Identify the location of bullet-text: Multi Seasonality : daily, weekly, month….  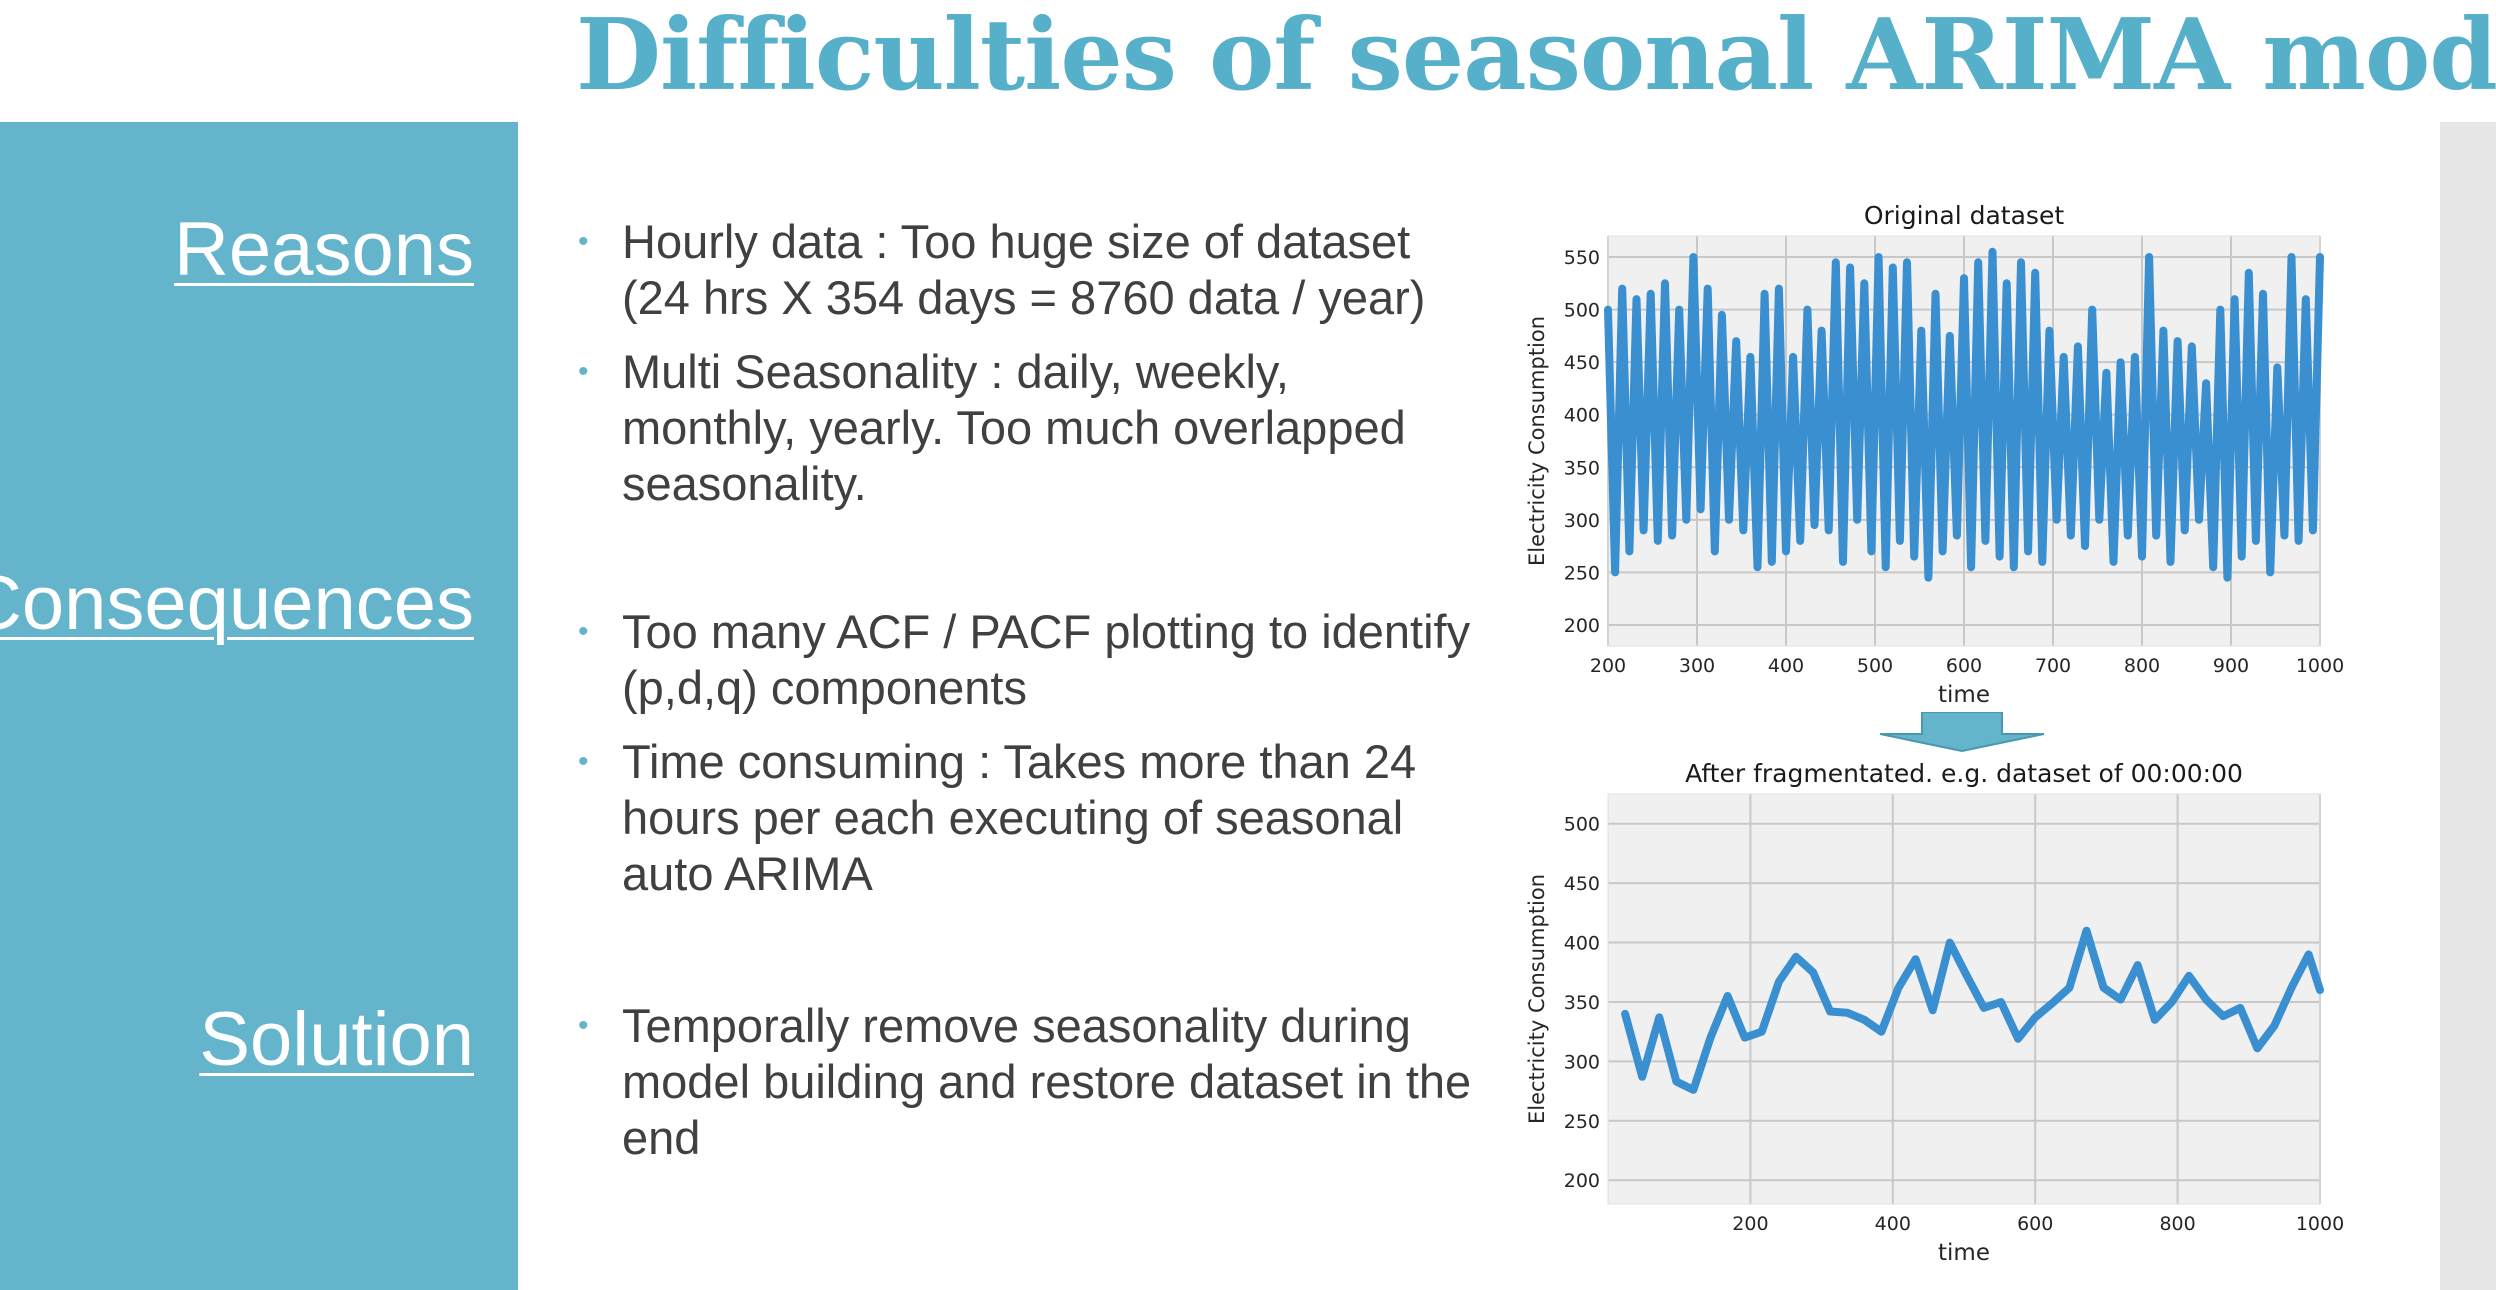
(1014, 427).